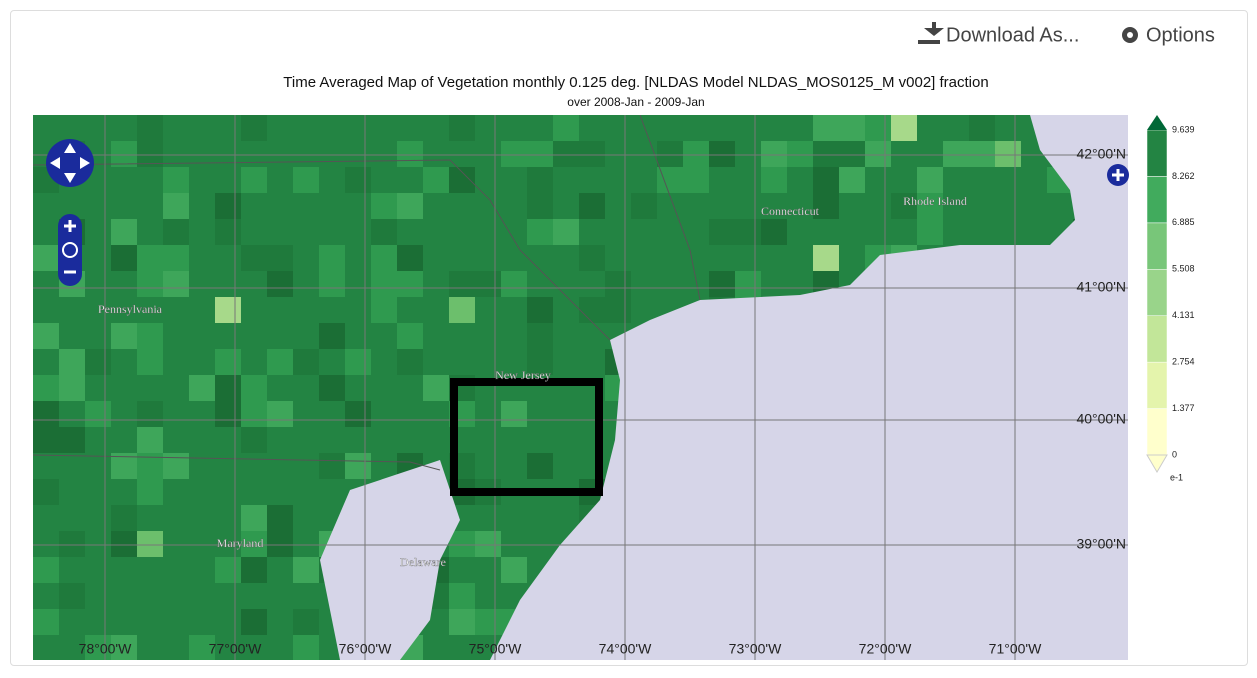 The width and height of the screenshot is (1257, 678). I want to click on bay, so click(390, 560).